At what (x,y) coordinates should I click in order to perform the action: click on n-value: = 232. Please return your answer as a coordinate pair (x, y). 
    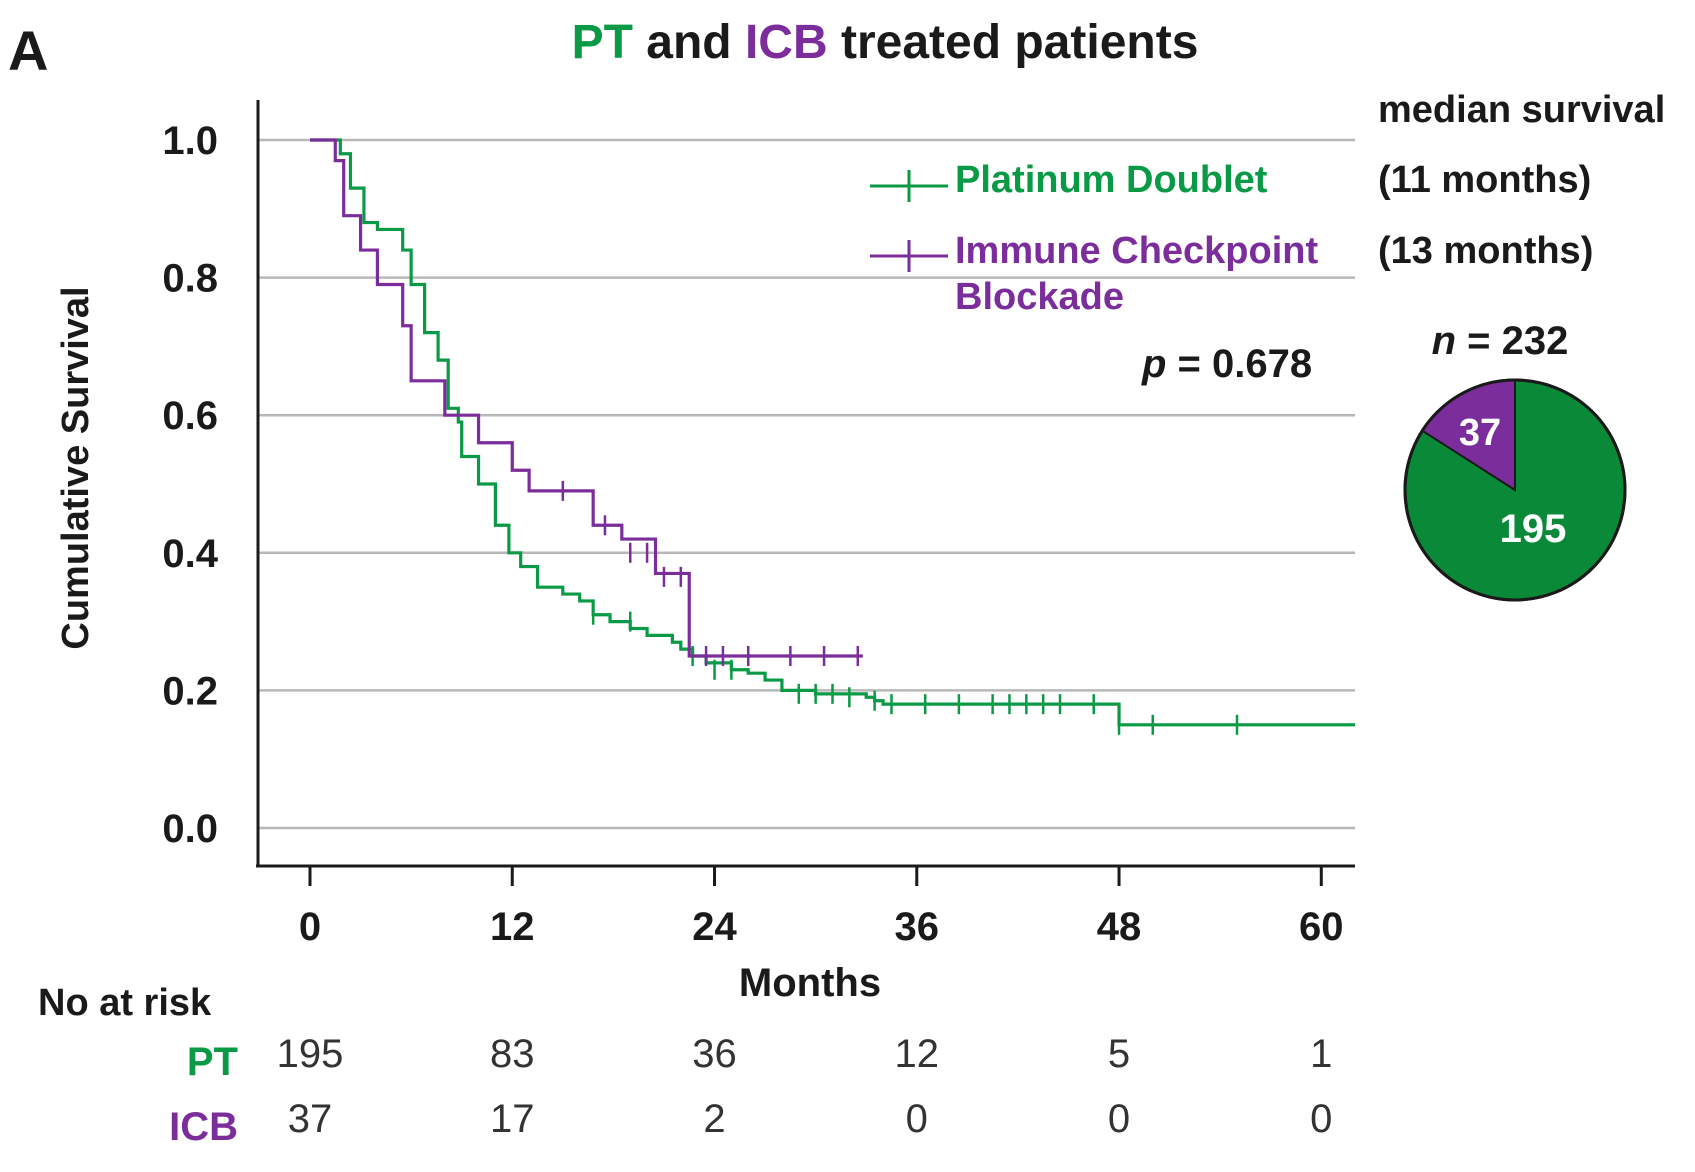
    Looking at the image, I should click on (1512, 341).